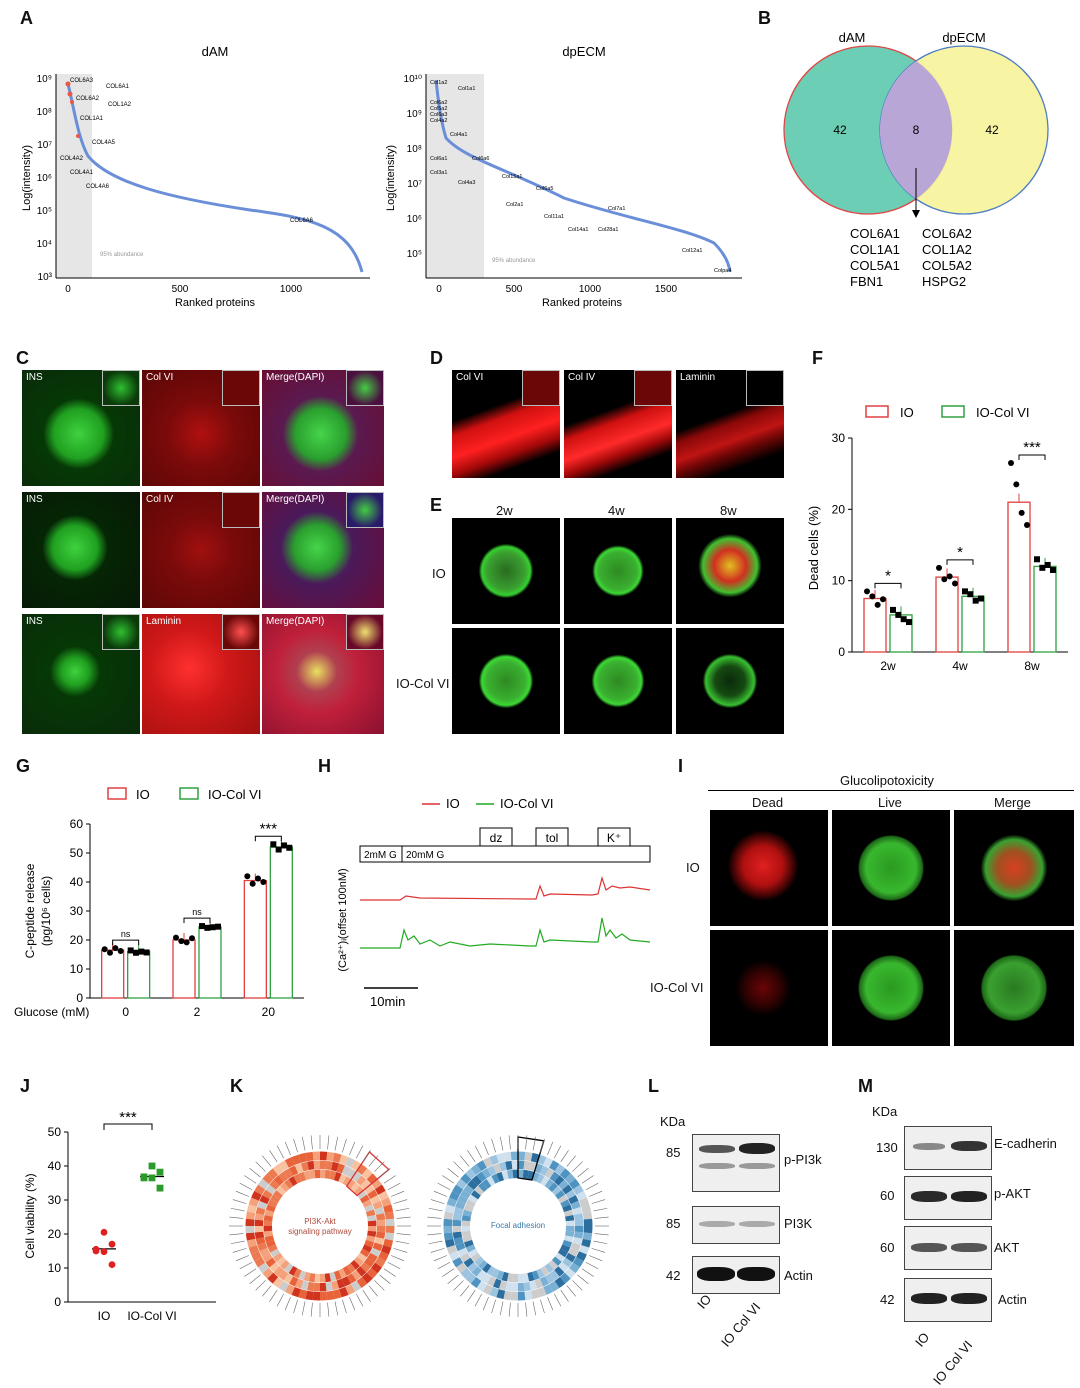 Image resolution: width=1080 pixels, height=1388 pixels. Describe the element at coordinates (55, 1132) in the screenshot. I see `y-tick-label: 50` at that location.